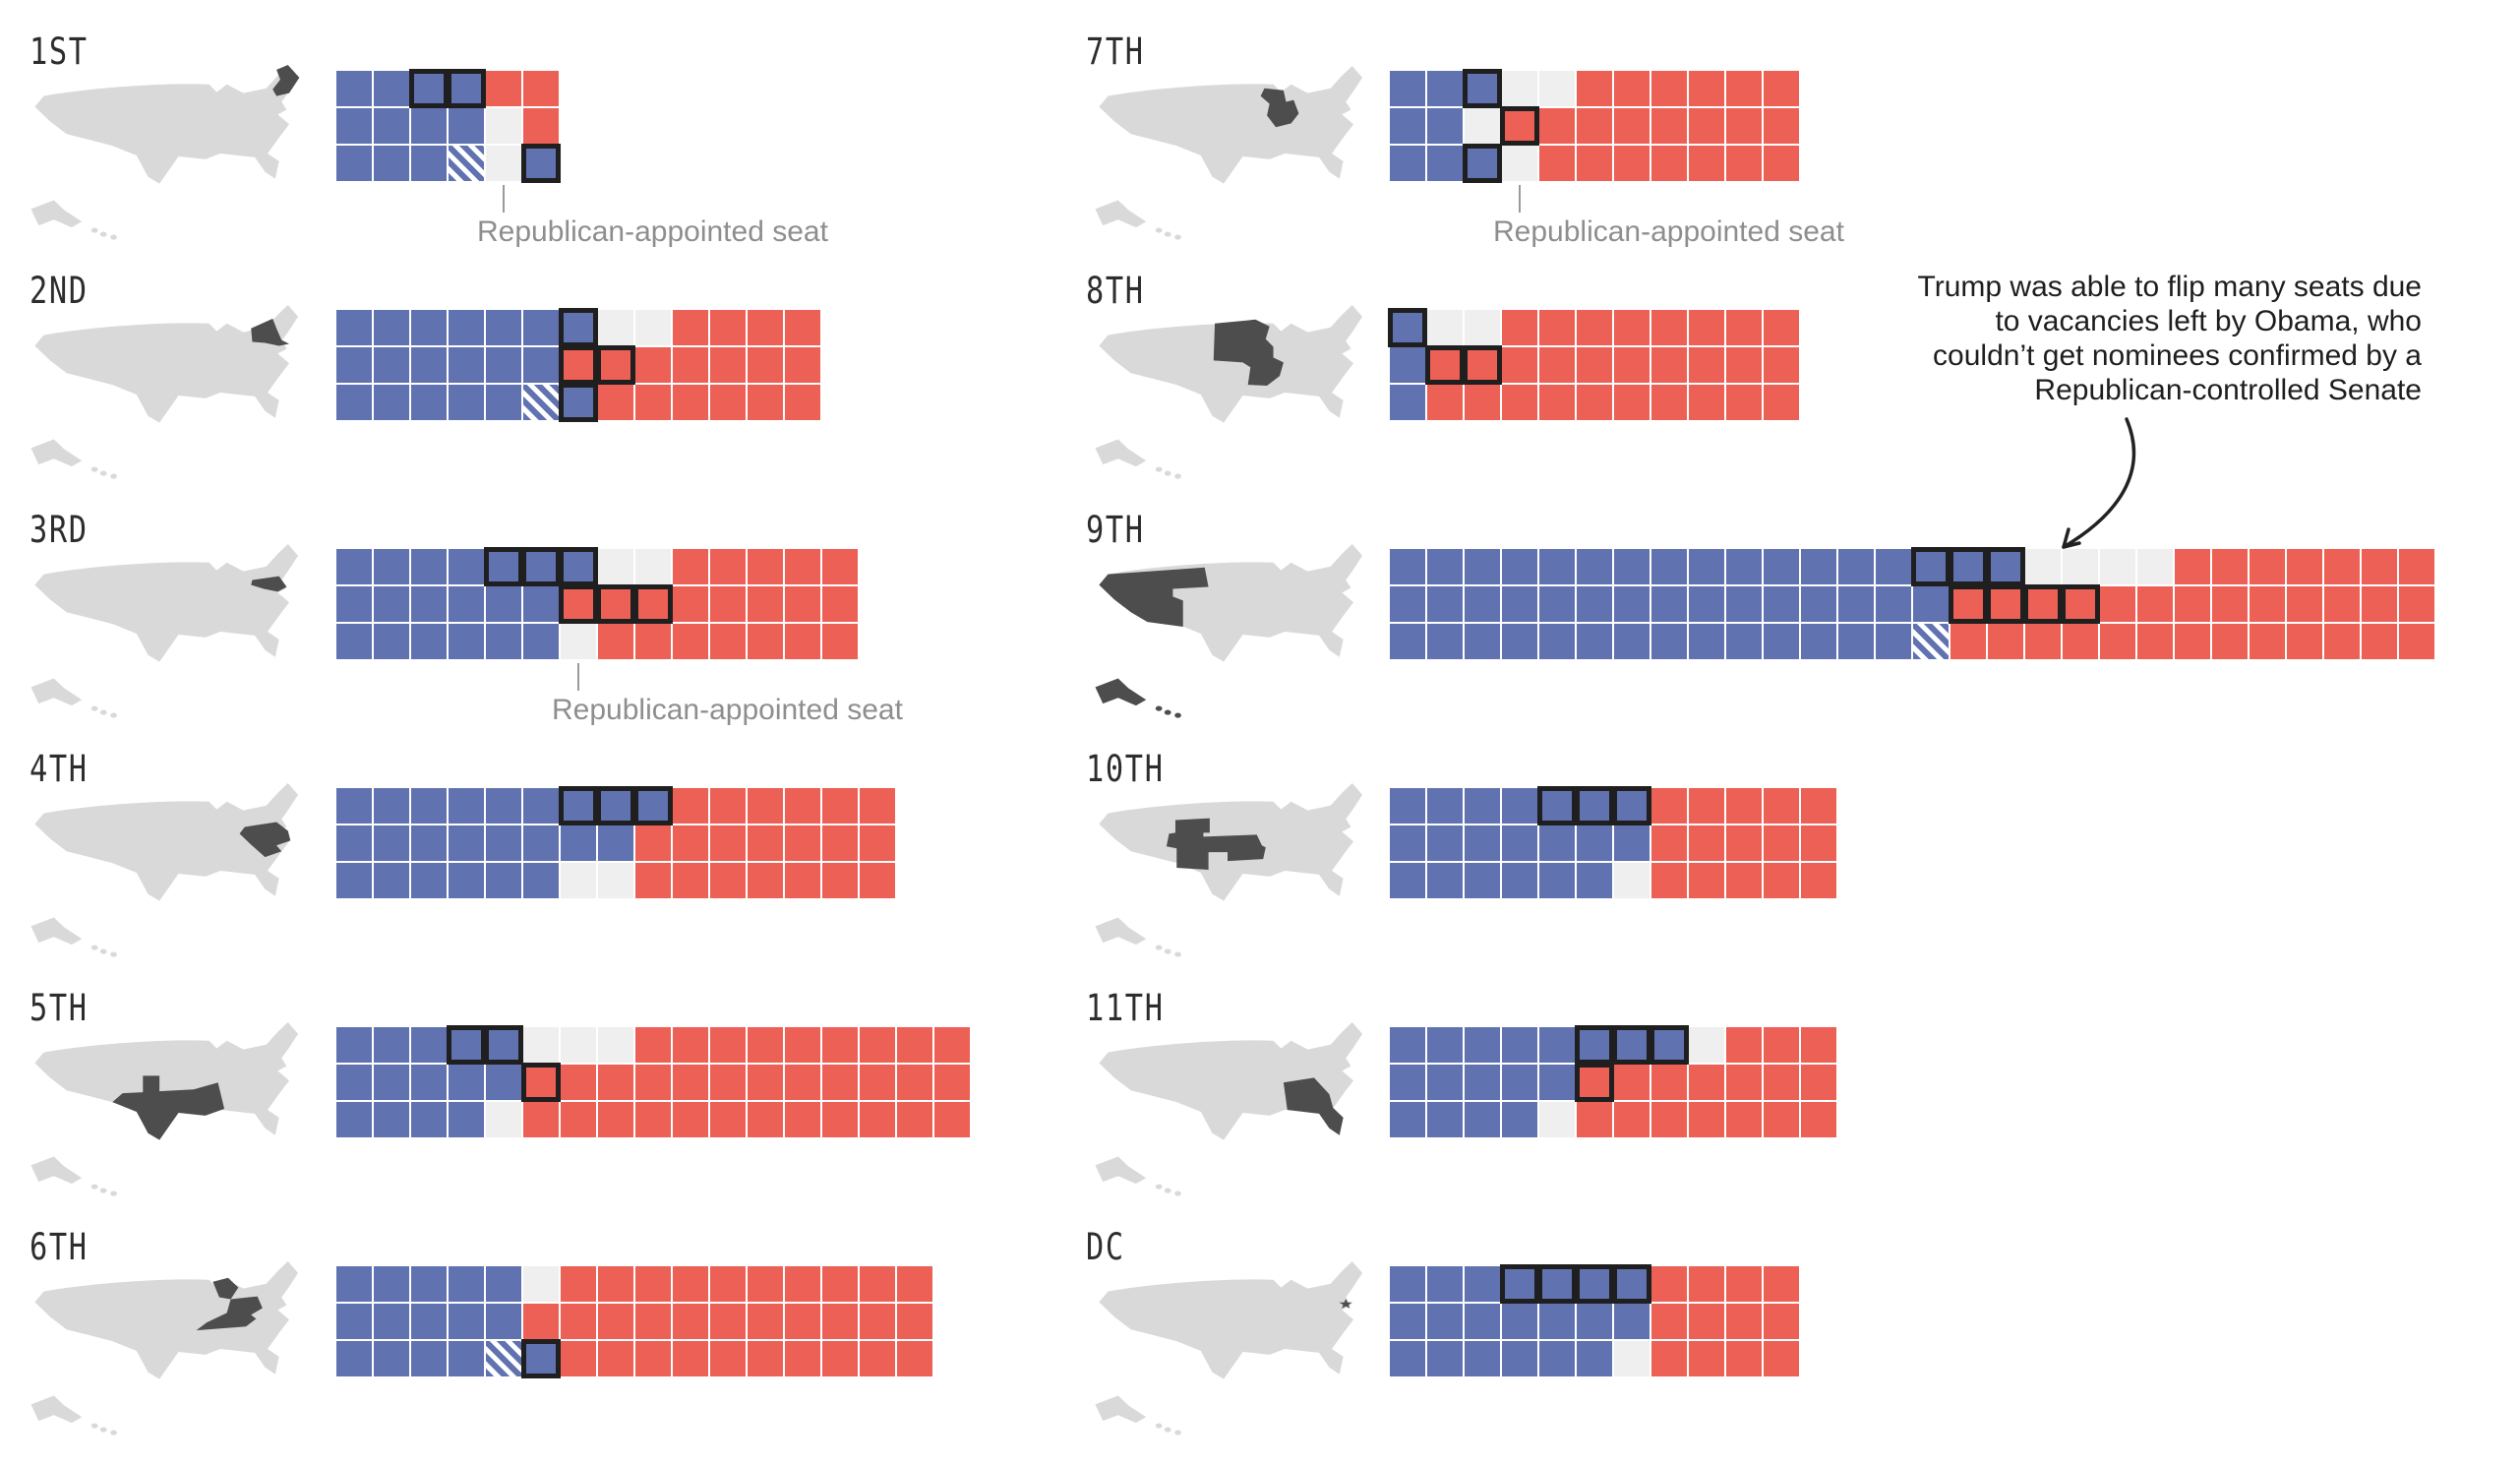 This screenshot has height=1466, width=2520. I want to click on caption-label: Republican-appointed seat, so click(652, 231).